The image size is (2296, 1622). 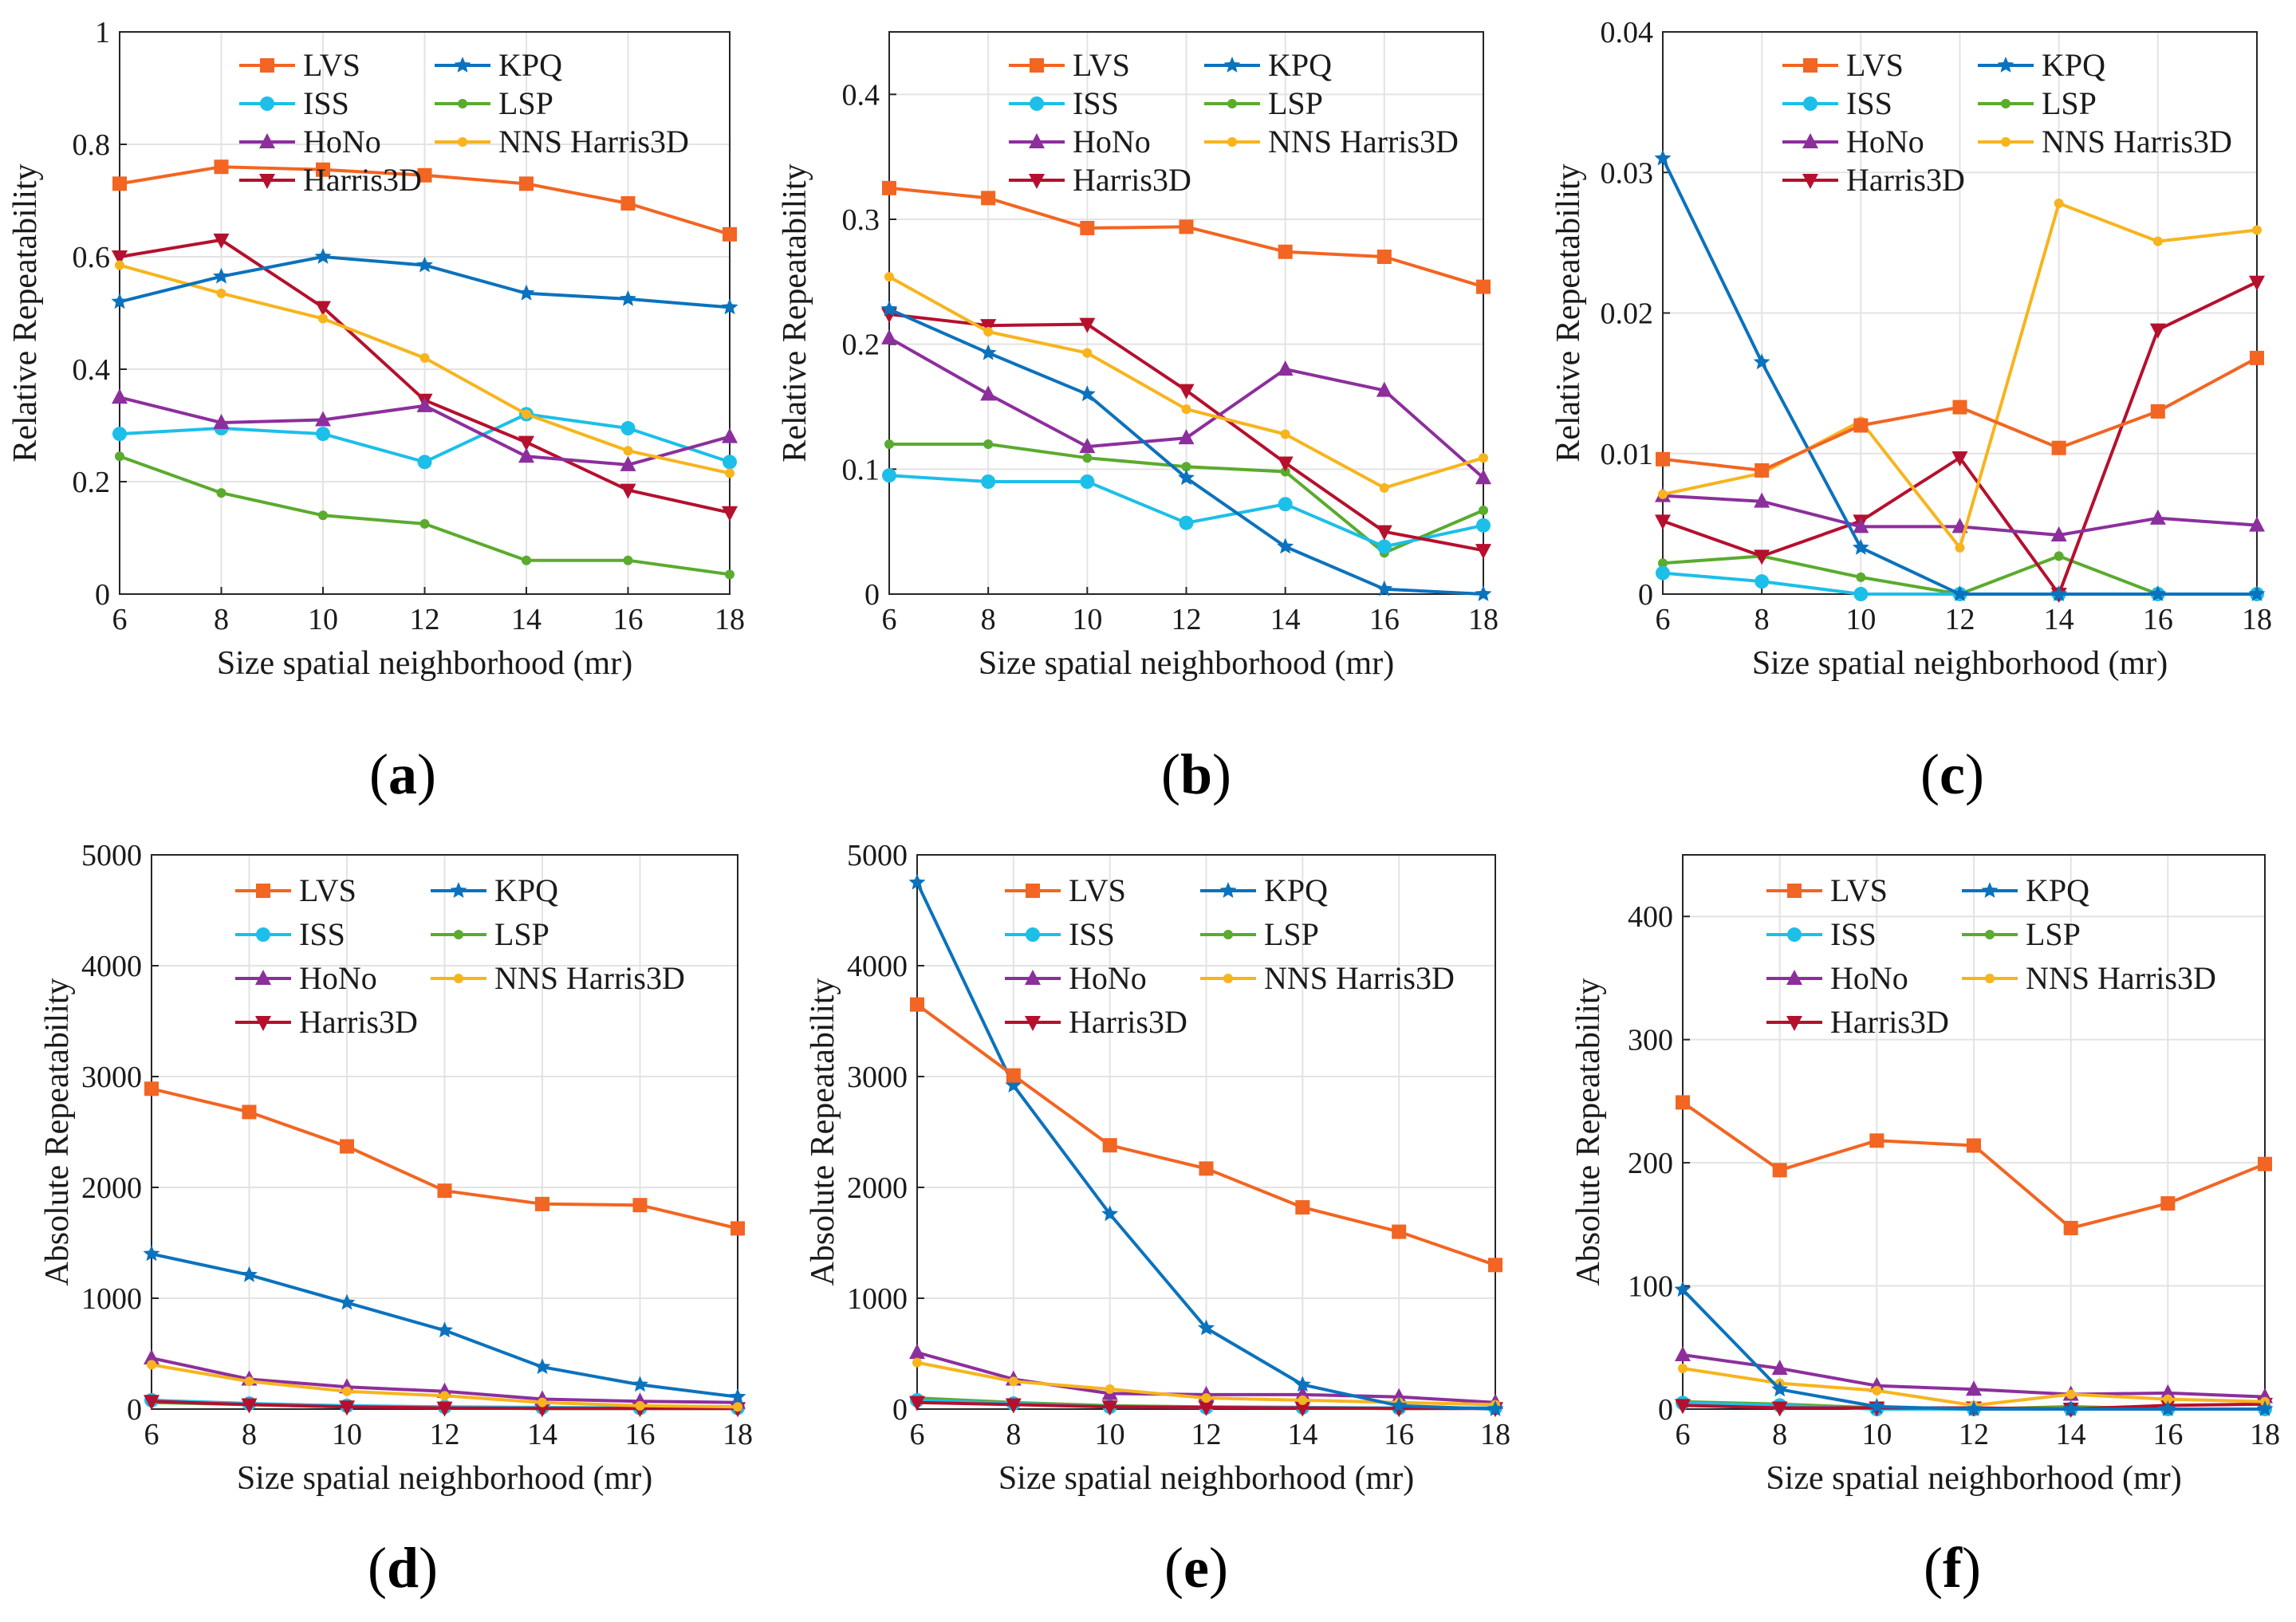 What do you see at coordinates (26, 312) in the screenshot?
I see `y-axis-title: Relative Repeatability` at bounding box center [26, 312].